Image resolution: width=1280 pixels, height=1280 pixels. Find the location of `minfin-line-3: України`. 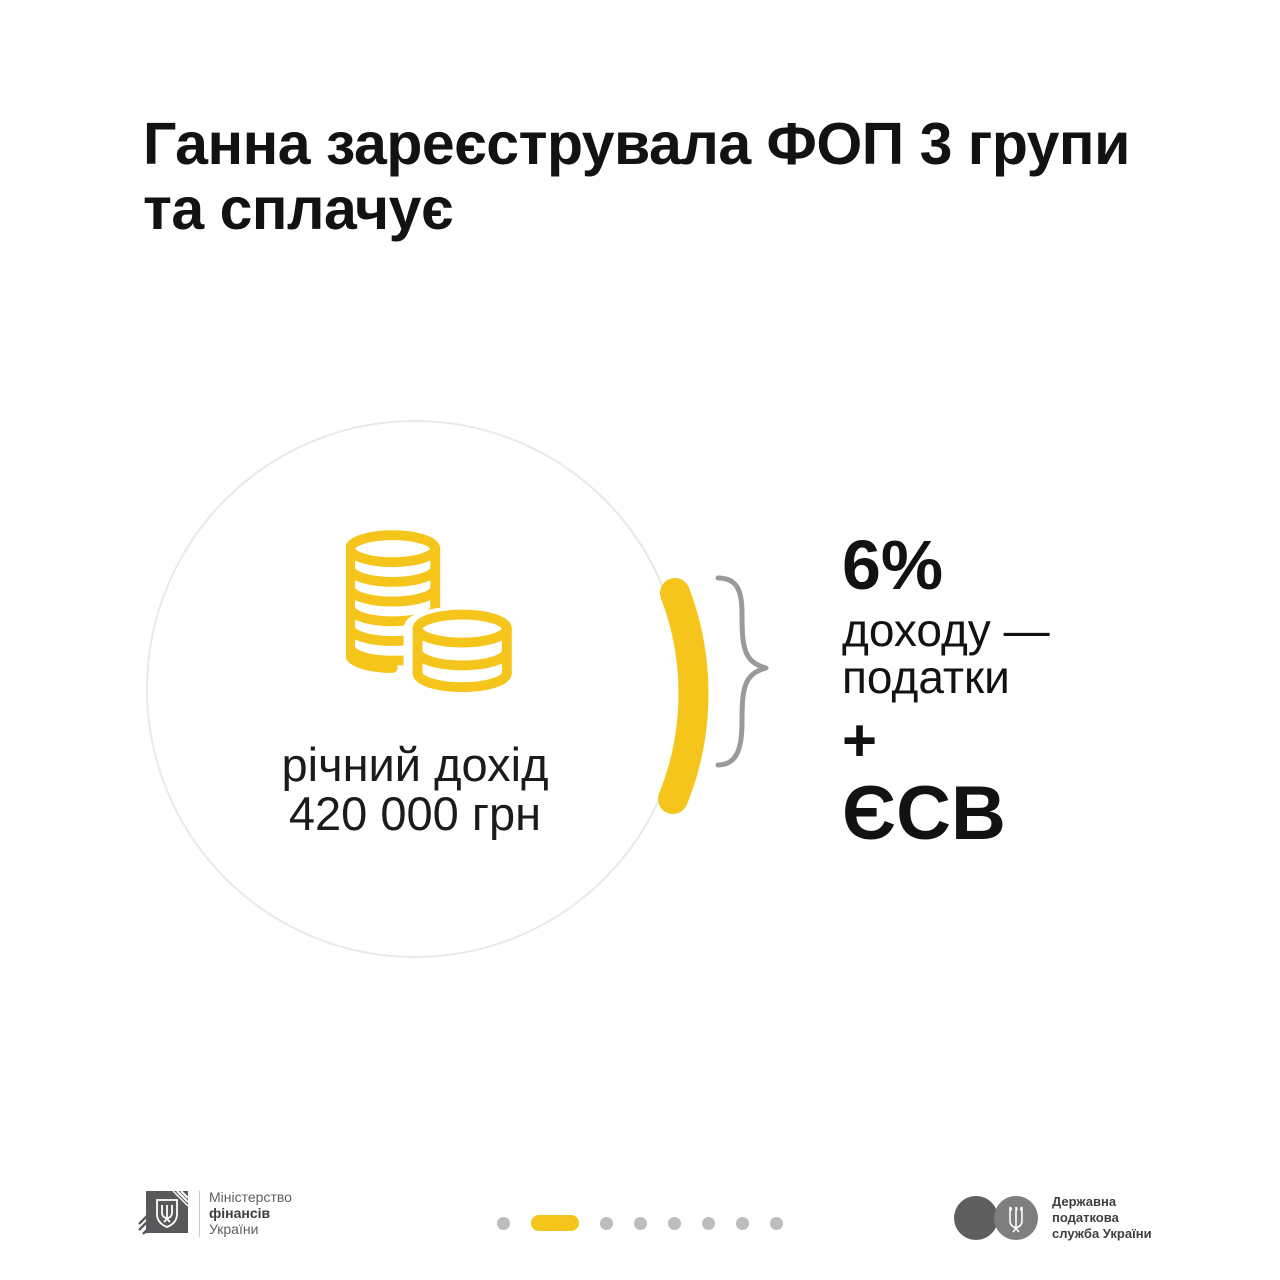

minfin-line-3: України is located at coordinates (234, 1229).